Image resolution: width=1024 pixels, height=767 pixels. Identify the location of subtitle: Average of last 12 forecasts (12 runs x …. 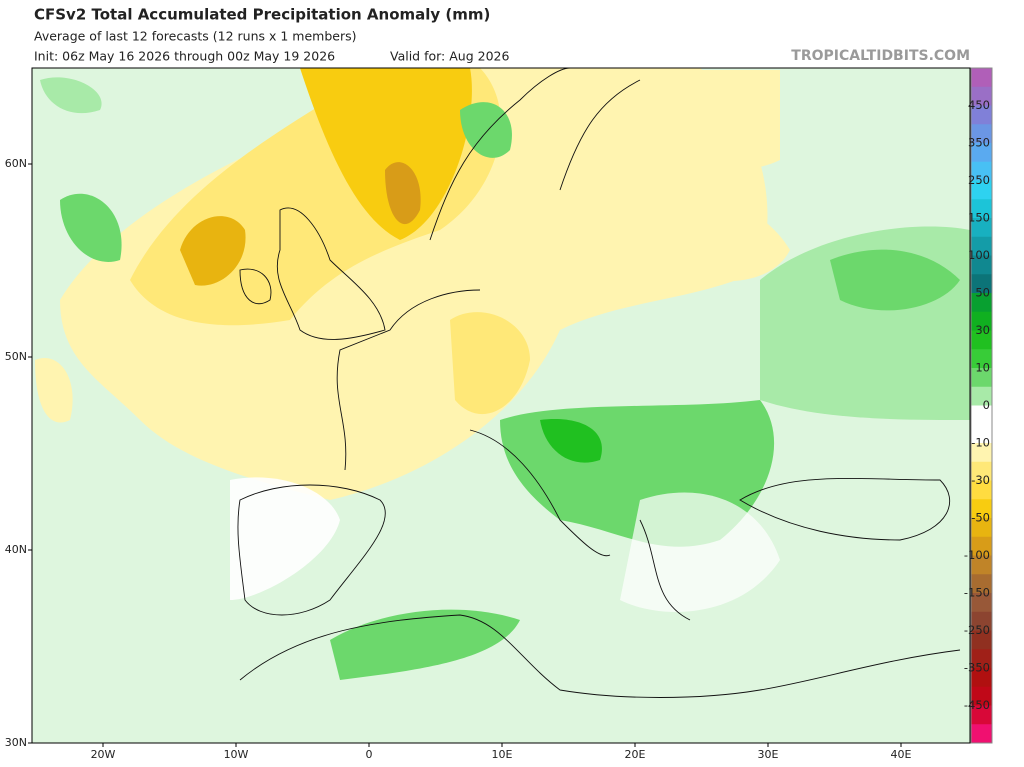
(195, 36).